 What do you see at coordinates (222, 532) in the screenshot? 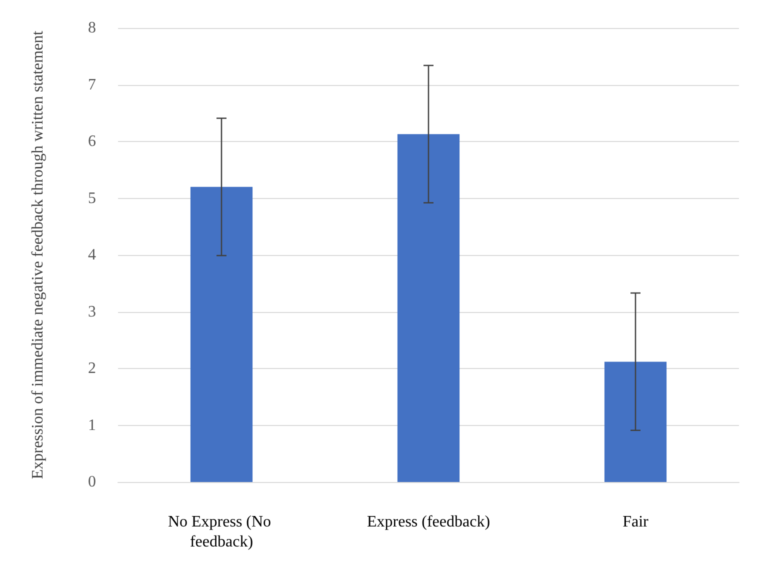
I see `x-tick-label: No Express (No feedback)` at bounding box center [222, 532].